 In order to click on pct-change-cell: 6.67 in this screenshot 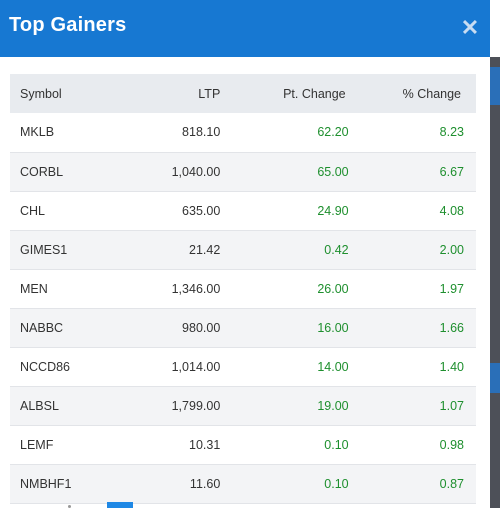, I will do `click(451, 171)`.